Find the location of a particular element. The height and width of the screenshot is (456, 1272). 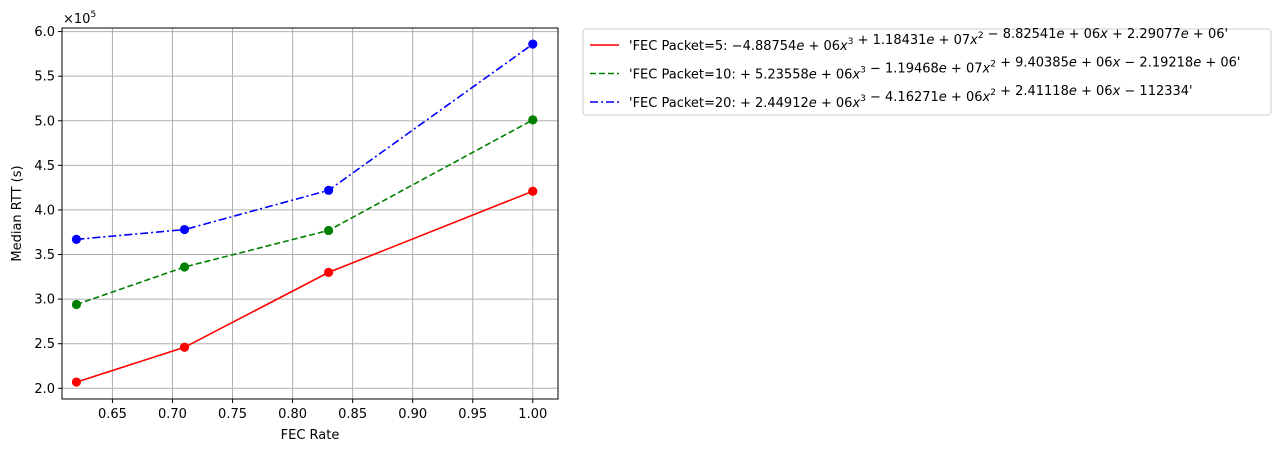

legend-label-part: − 8.82541 is located at coordinates (1020, 34).